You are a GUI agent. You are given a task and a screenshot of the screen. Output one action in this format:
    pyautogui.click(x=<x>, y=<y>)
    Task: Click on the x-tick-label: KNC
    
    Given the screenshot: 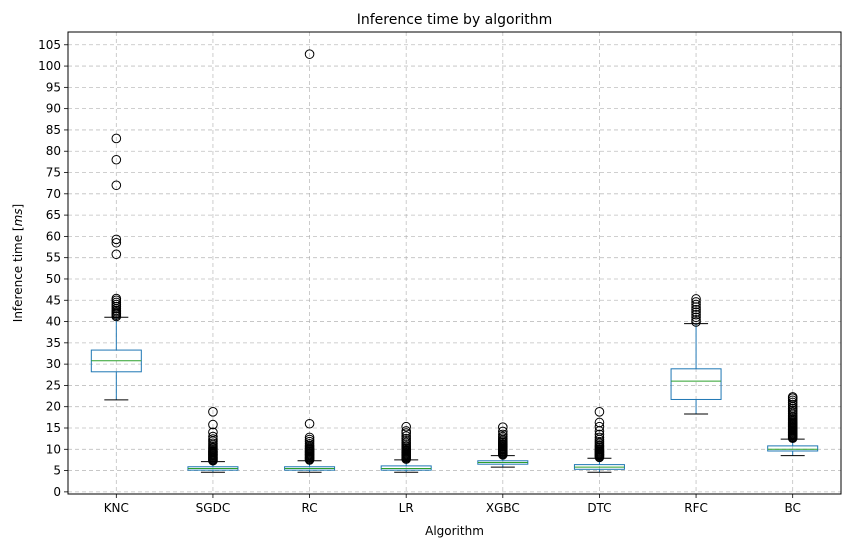 What is the action you would take?
    pyautogui.click(x=116, y=508)
    